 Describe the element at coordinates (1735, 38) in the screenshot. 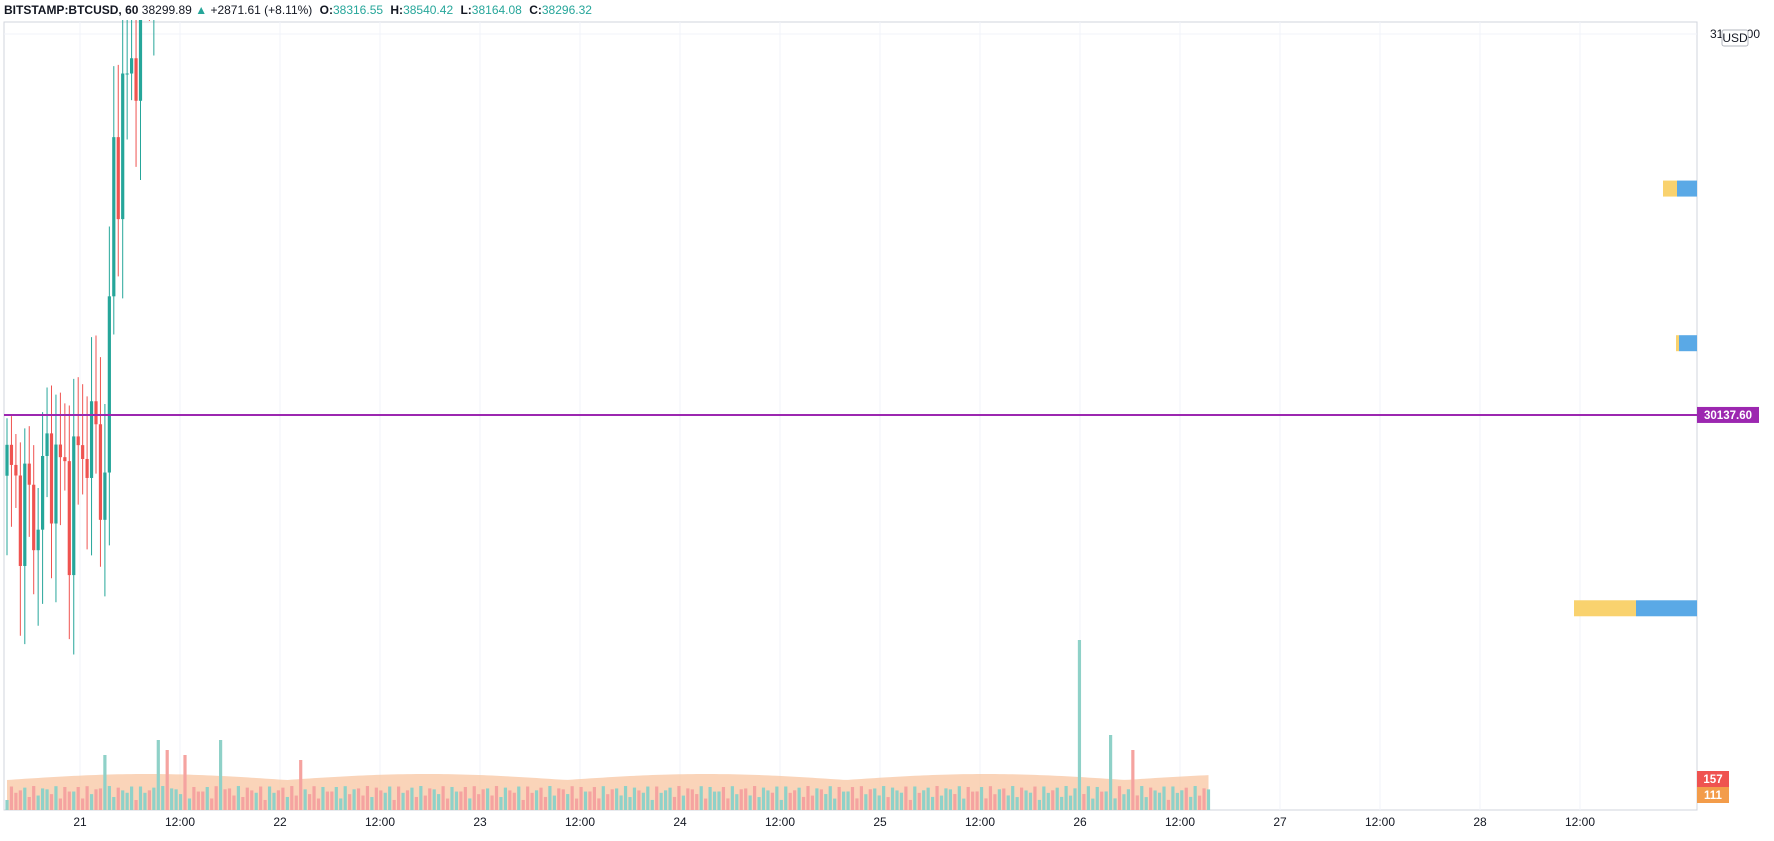

I see `currency-badge` at that location.